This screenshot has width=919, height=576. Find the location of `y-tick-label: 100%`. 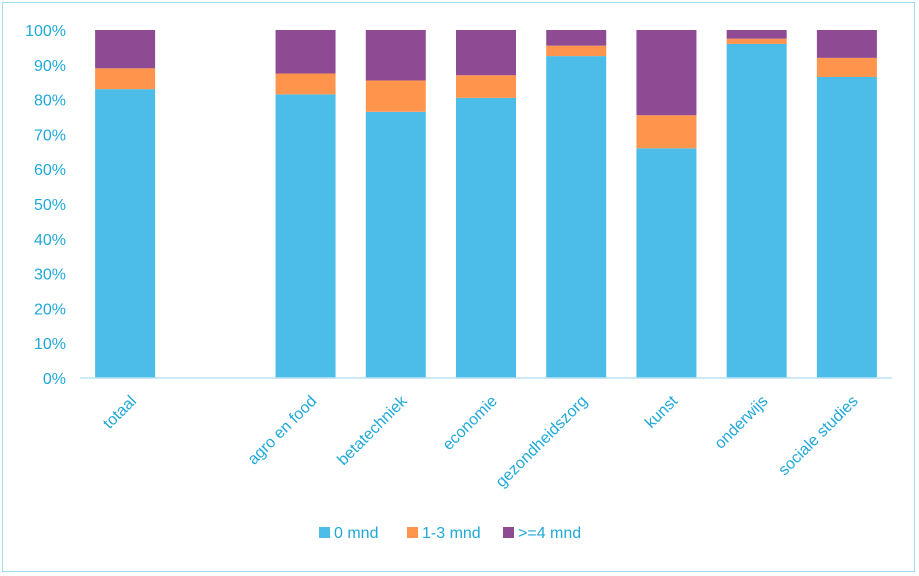

y-tick-label: 100% is located at coordinates (45, 31).